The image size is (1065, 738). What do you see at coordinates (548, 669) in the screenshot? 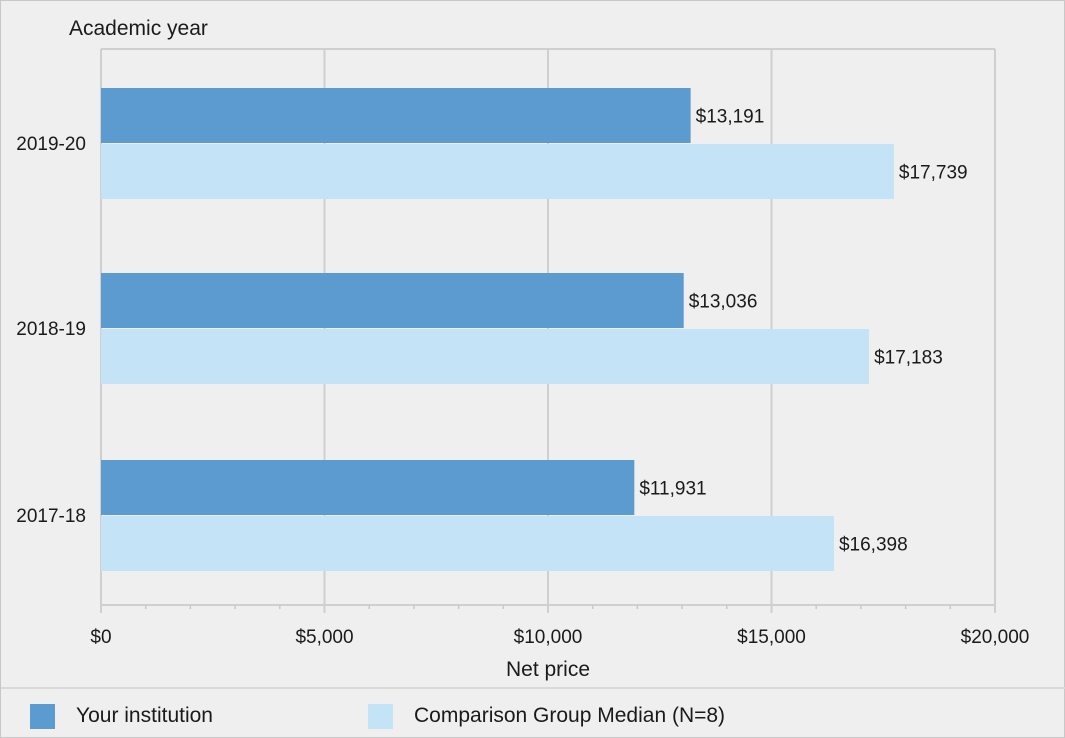
I see `x-axis-title: Net price` at bounding box center [548, 669].